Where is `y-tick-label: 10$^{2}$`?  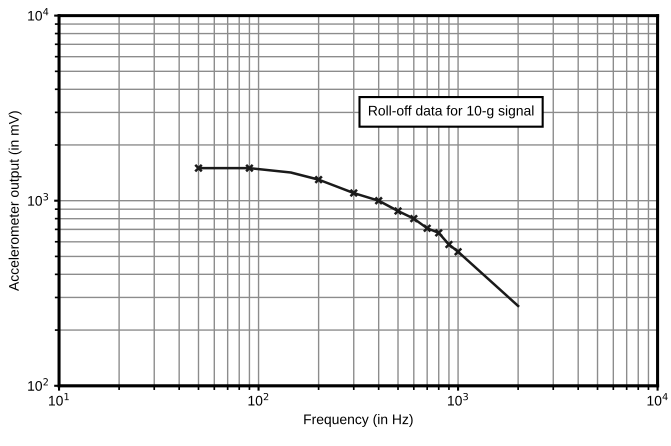 y-tick-label: 10$^{2}$ is located at coordinates (38, 384).